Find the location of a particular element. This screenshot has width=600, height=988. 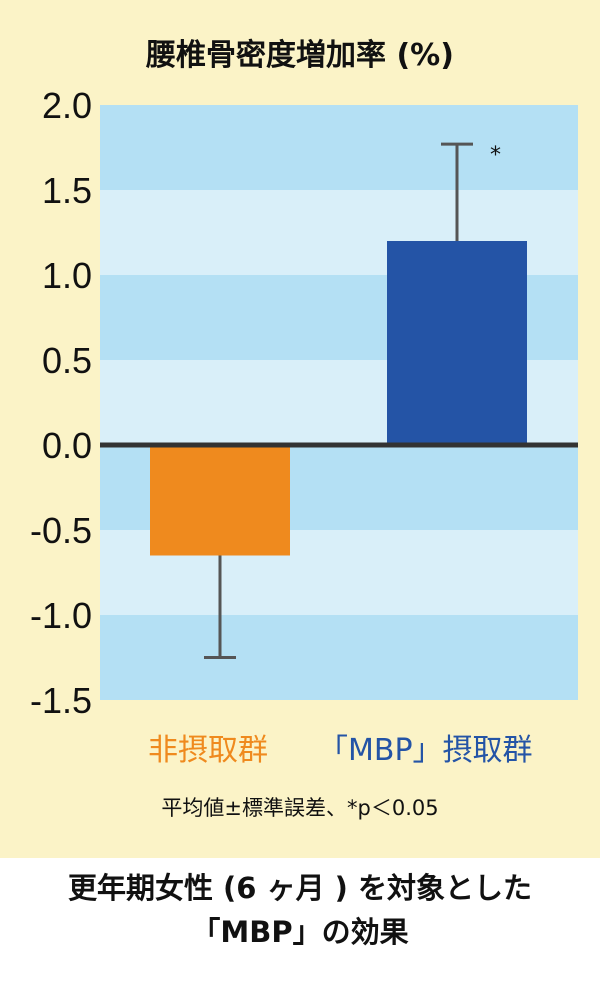

y-tick-label: -1.0 is located at coordinates (61, 615).